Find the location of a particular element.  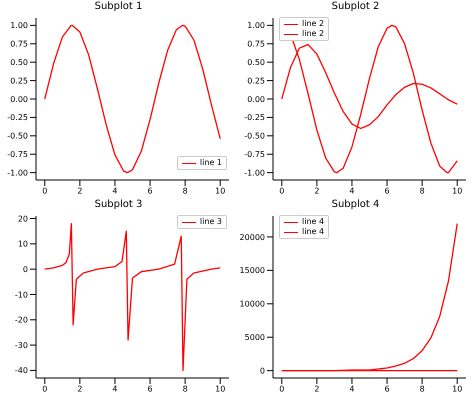

chart-title: Subplot 4 is located at coordinates (355, 205).